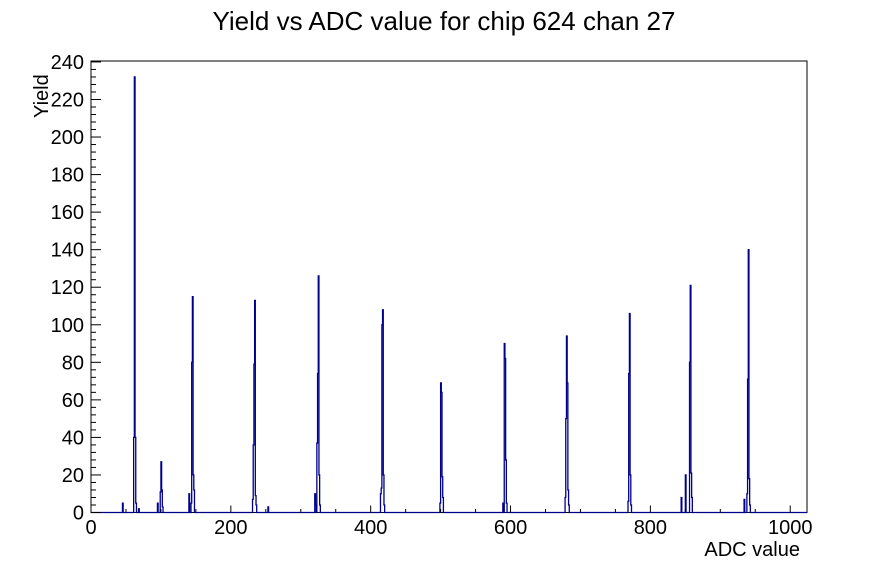 The width and height of the screenshot is (896, 572). I want to click on y-tick-label: 40, so click(73, 438).